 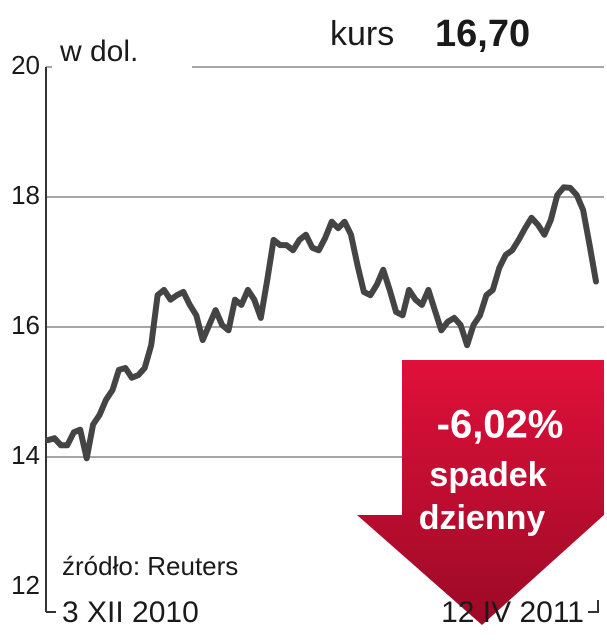 I want to click on change-text: spadek, so click(x=487, y=475).